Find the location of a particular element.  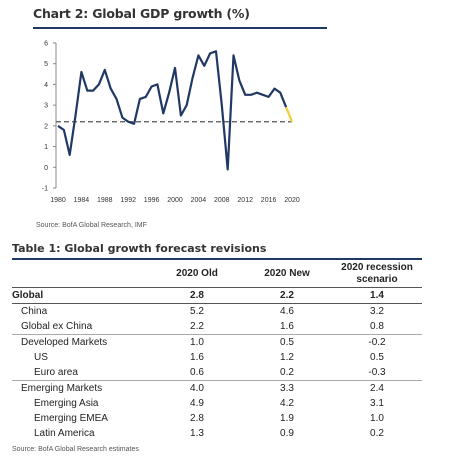

table-cell: 4.0 is located at coordinates (197, 387).